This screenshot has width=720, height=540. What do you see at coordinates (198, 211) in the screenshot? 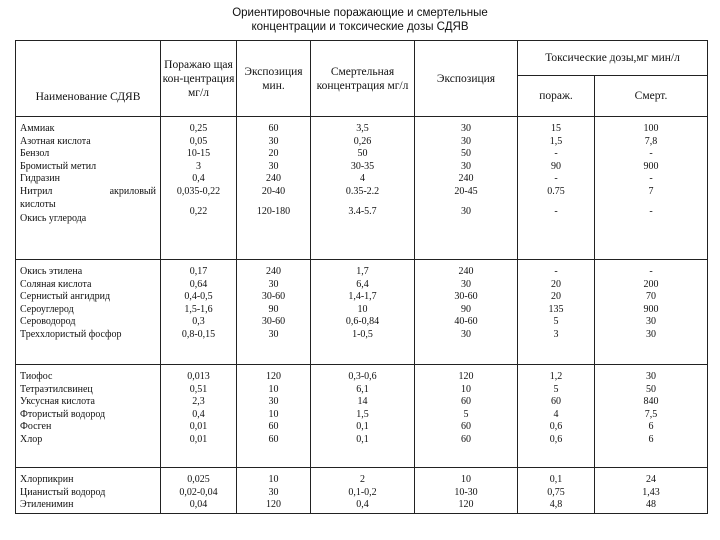
I see `value-line: 0,22` at bounding box center [198, 211].